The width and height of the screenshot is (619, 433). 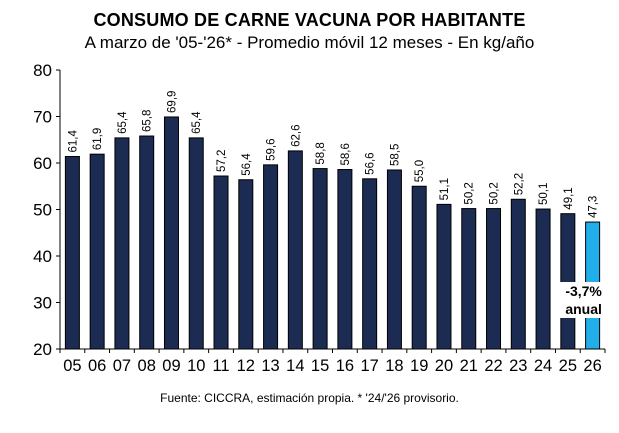 I want to click on x-tick-label: 20, so click(x=444, y=366).